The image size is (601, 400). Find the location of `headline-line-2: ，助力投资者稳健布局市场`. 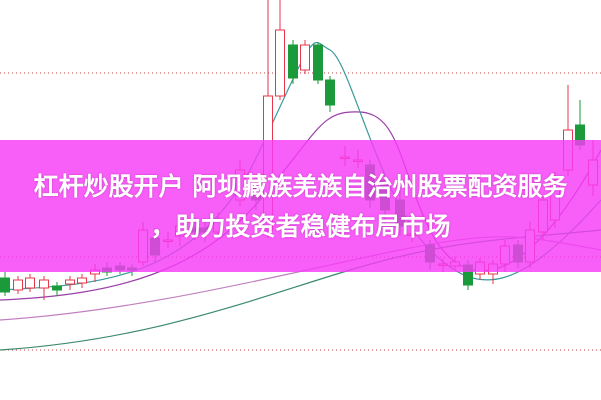

headline-line-2: ，助力投资者稳健布局市场 is located at coordinates (300, 226).